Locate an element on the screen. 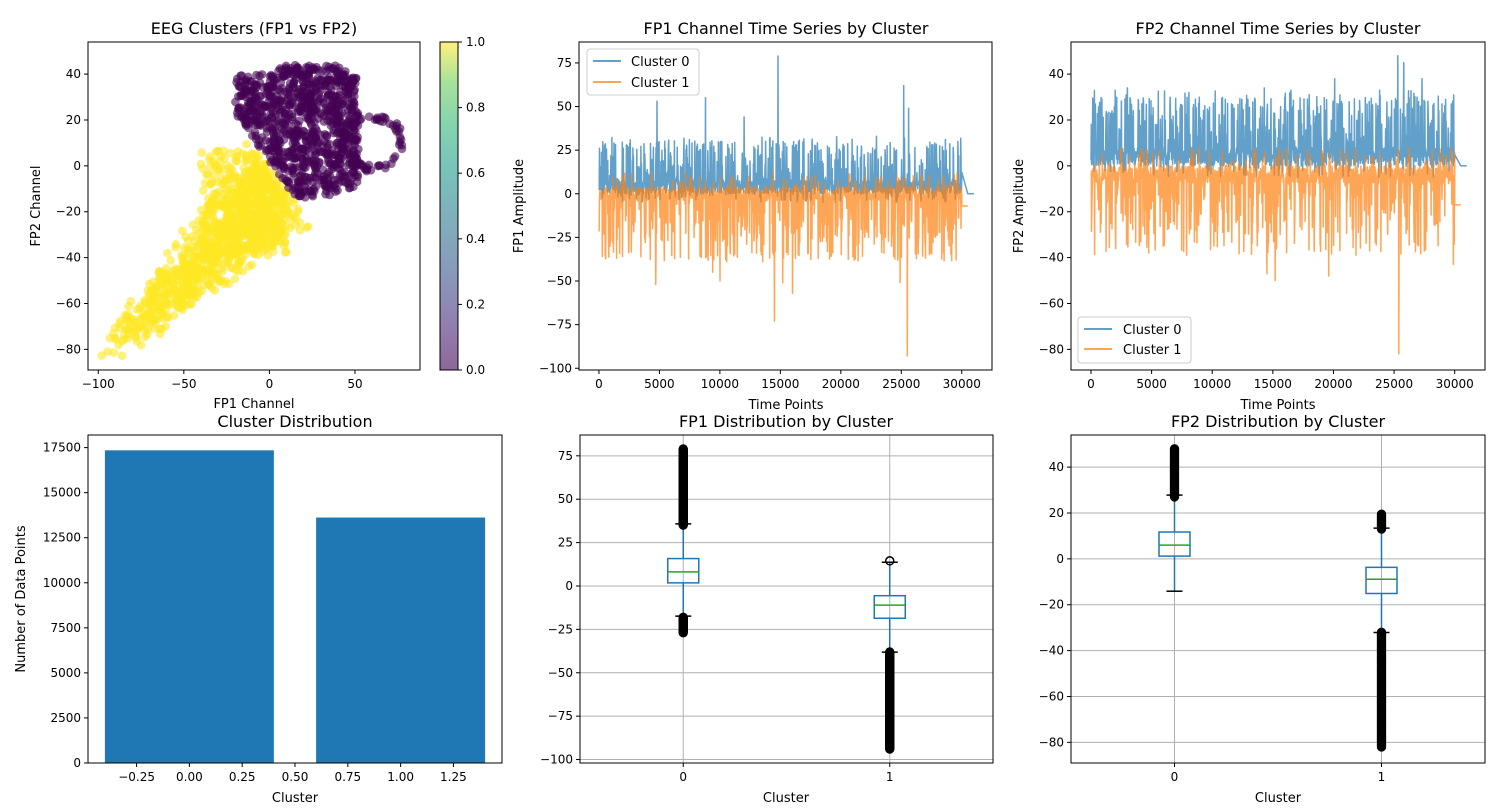  fp1box-y-tick-label: 25 is located at coordinates (565, 543).